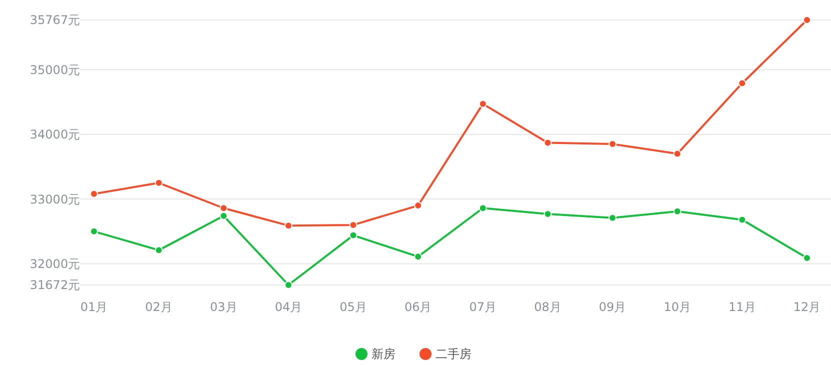  Describe the element at coordinates (483, 307) in the screenshot. I see `x-tick-label: 07月` at that location.